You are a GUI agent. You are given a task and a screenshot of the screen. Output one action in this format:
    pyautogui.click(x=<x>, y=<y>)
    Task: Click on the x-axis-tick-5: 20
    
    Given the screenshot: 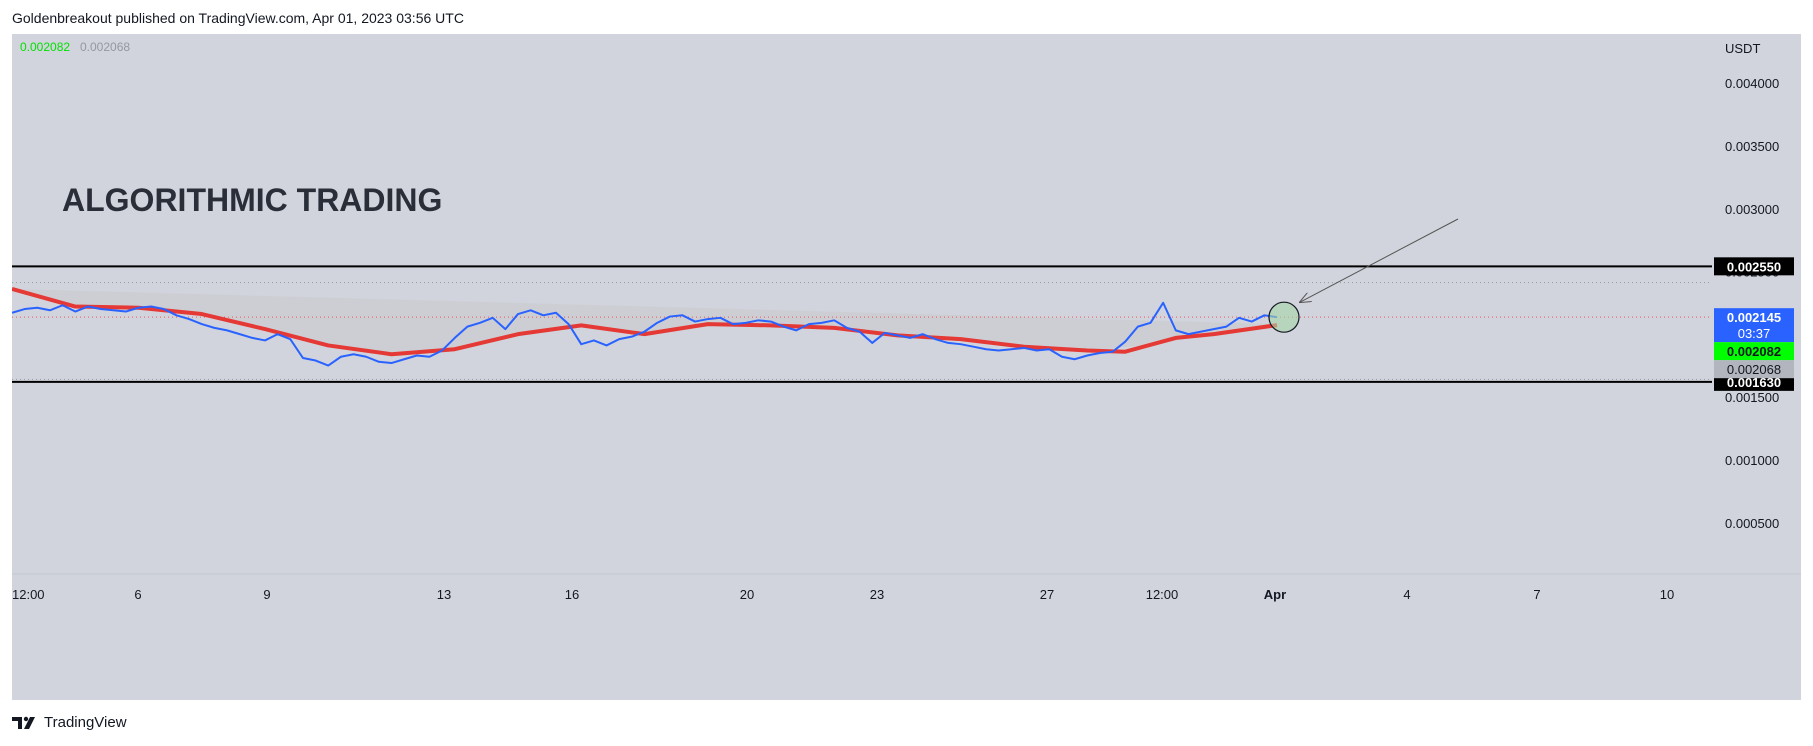 What is the action you would take?
    pyautogui.click(x=747, y=594)
    